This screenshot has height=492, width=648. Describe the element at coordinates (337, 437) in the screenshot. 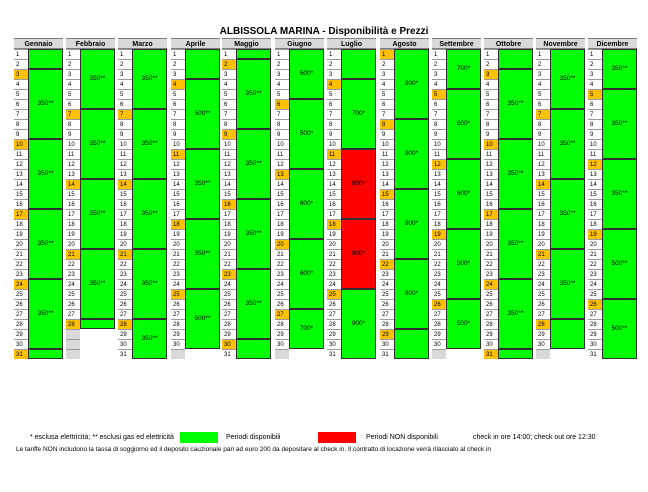

I see `legend-unavailable-swatch` at that location.